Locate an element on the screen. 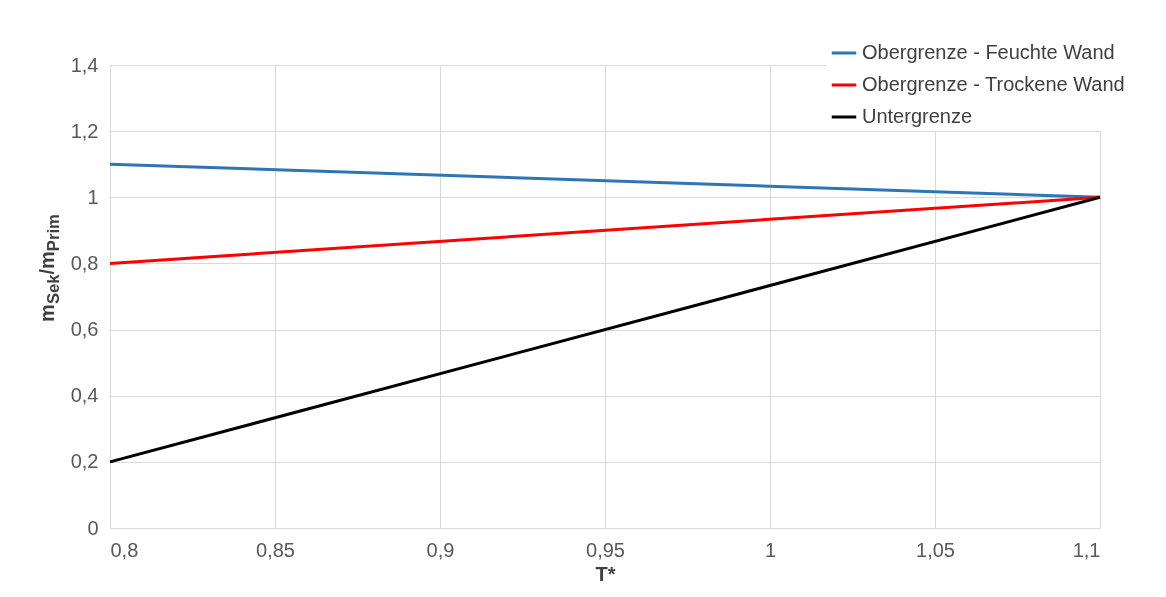 The width and height of the screenshot is (1166, 597). x-tick-label: 0,95 is located at coordinates (605, 549).